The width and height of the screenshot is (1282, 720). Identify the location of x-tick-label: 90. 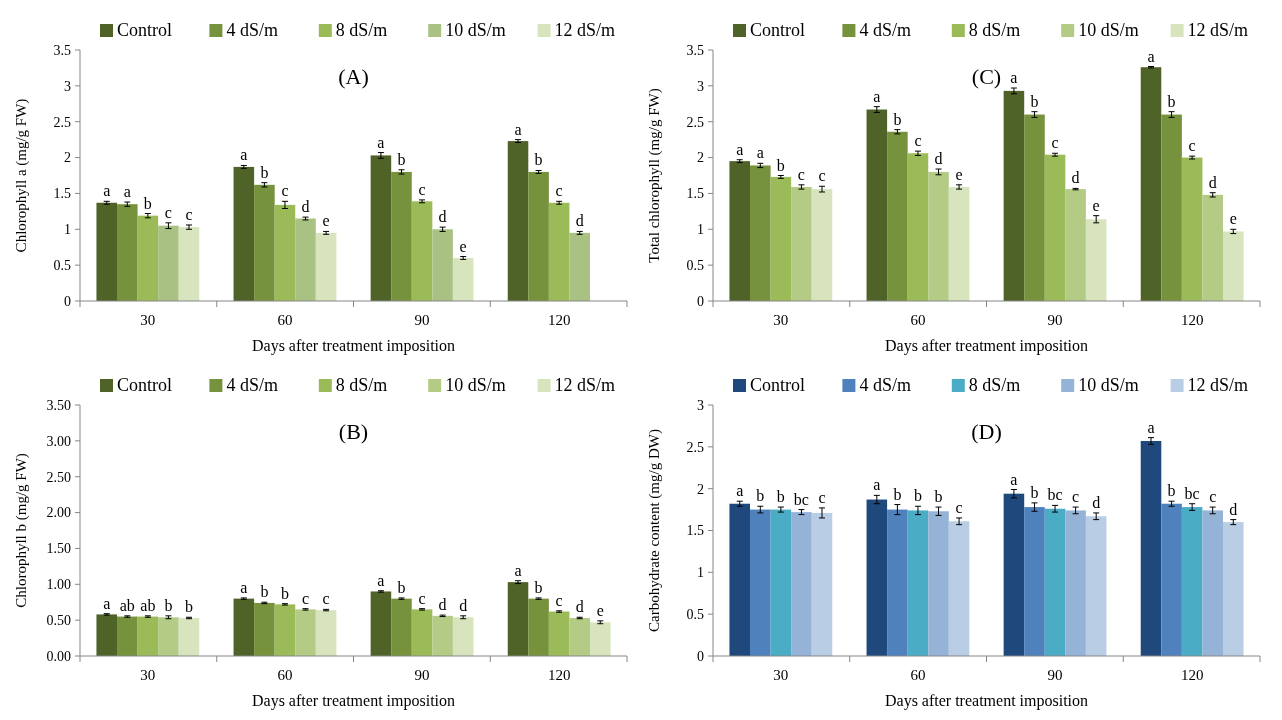
(1055, 320).